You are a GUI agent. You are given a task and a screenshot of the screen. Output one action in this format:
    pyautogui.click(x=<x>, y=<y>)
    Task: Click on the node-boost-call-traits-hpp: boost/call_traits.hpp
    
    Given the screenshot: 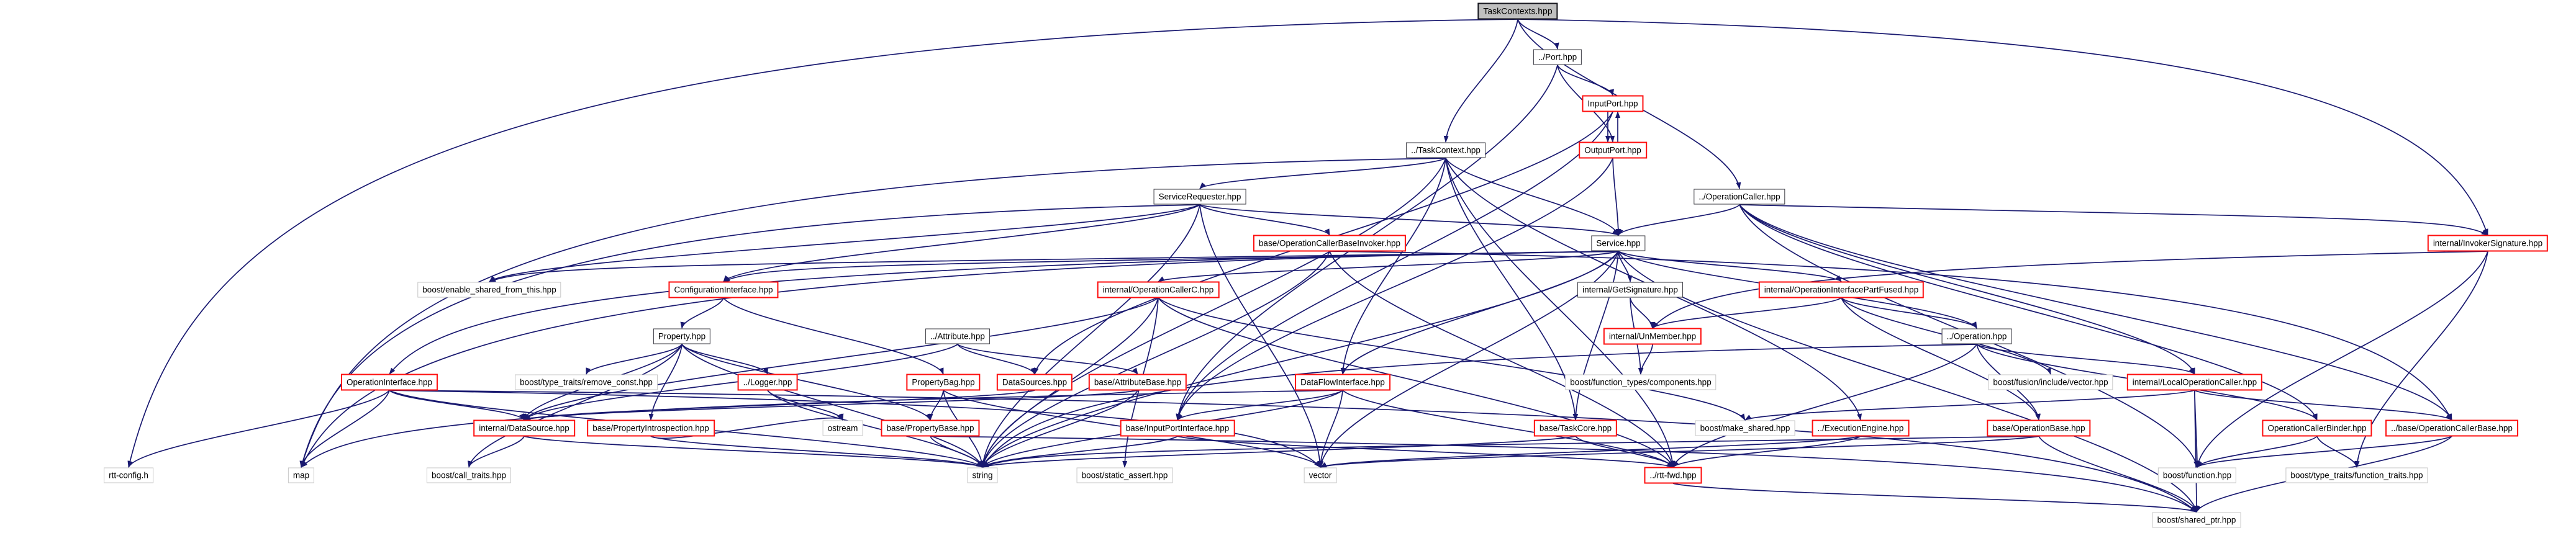 What is the action you would take?
    pyautogui.click(x=469, y=475)
    